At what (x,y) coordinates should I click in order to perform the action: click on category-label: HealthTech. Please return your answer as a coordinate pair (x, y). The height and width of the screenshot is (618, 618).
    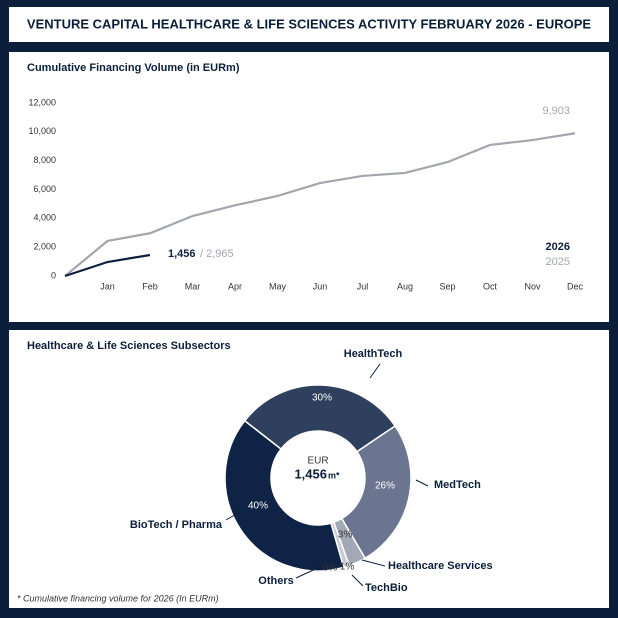
    Looking at the image, I should click on (373, 354).